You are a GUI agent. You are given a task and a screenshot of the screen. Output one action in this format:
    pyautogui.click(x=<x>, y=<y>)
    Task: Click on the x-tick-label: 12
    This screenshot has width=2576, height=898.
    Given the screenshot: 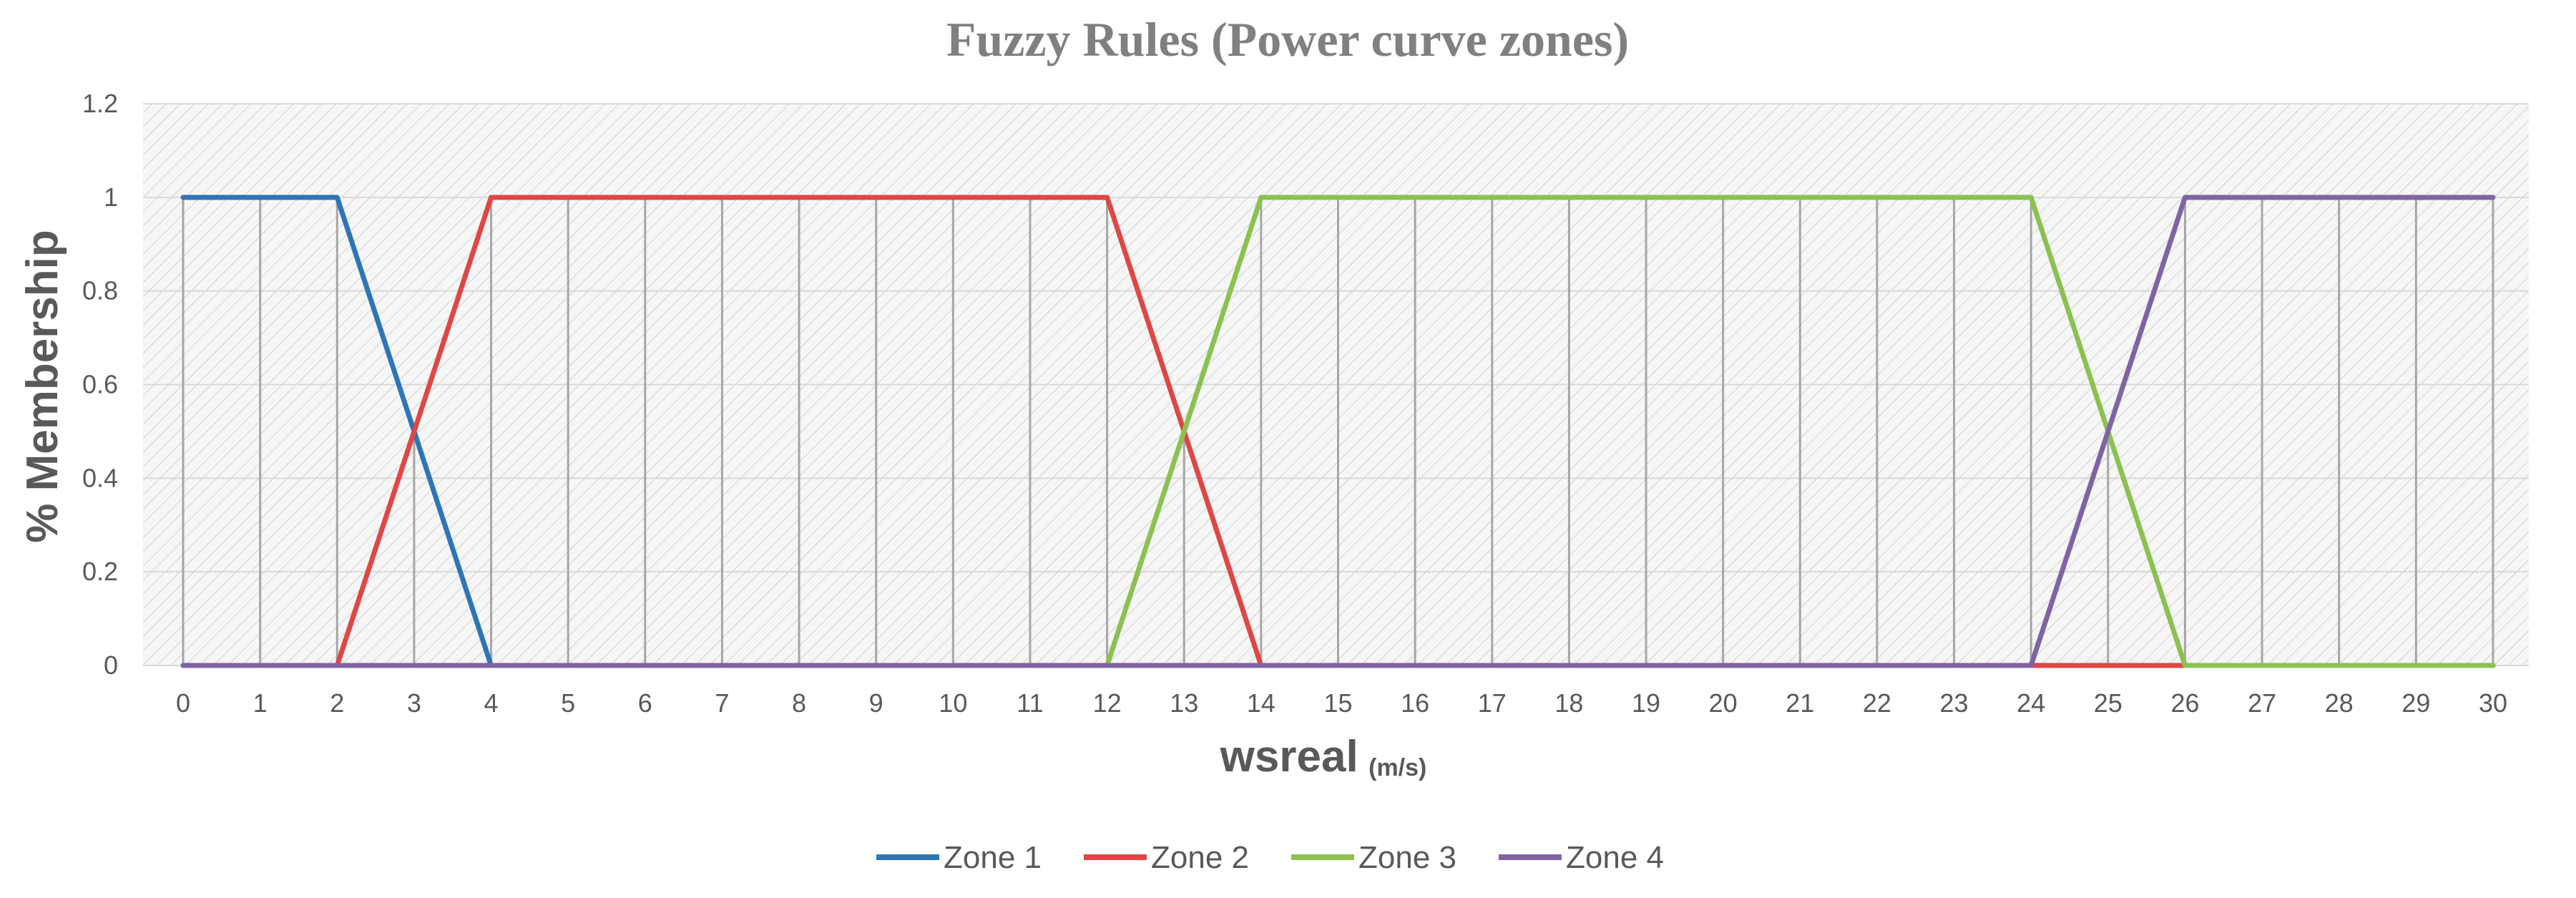 What is the action you would take?
    pyautogui.click(x=1107, y=703)
    